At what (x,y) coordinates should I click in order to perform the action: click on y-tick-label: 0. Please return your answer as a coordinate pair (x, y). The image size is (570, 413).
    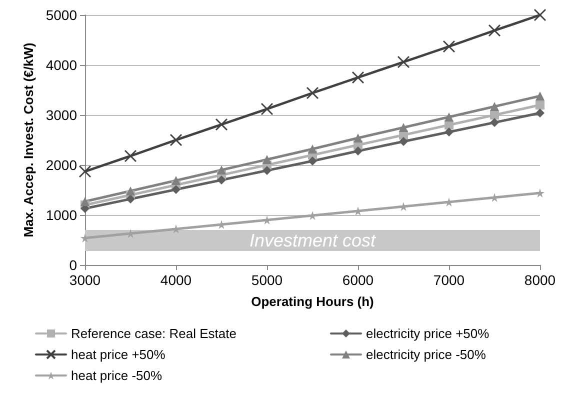
    Looking at the image, I should click on (73, 265).